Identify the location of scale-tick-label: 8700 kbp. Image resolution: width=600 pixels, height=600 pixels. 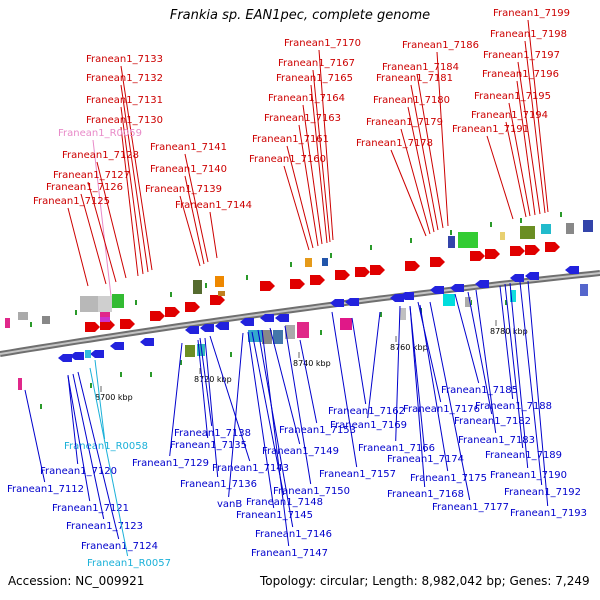
(114, 397).